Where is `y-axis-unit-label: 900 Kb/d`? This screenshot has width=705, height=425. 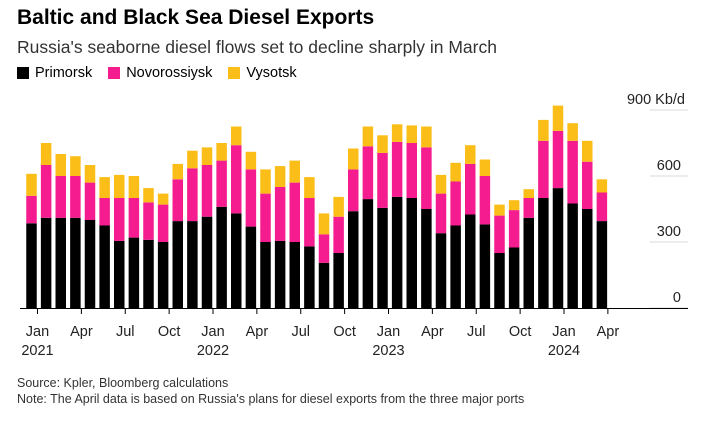
y-axis-unit-label: 900 Kb/d is located at coordinates (656, 100).